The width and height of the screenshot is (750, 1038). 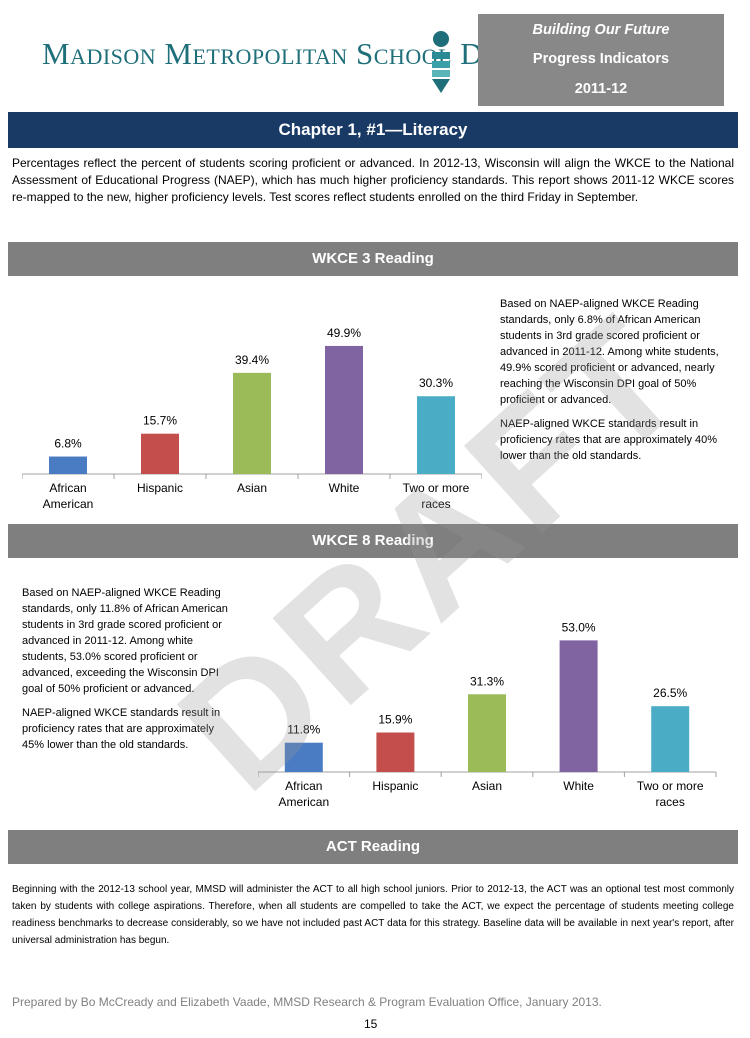 I want to click on data-label: 6.8%, so click(x=68, y=444).